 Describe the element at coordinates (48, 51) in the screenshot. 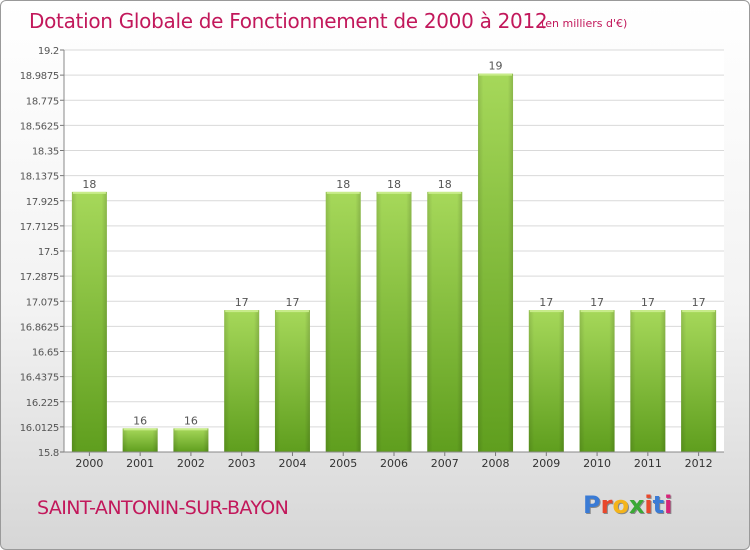

I see `y-tick-label: 19.2` at that location.